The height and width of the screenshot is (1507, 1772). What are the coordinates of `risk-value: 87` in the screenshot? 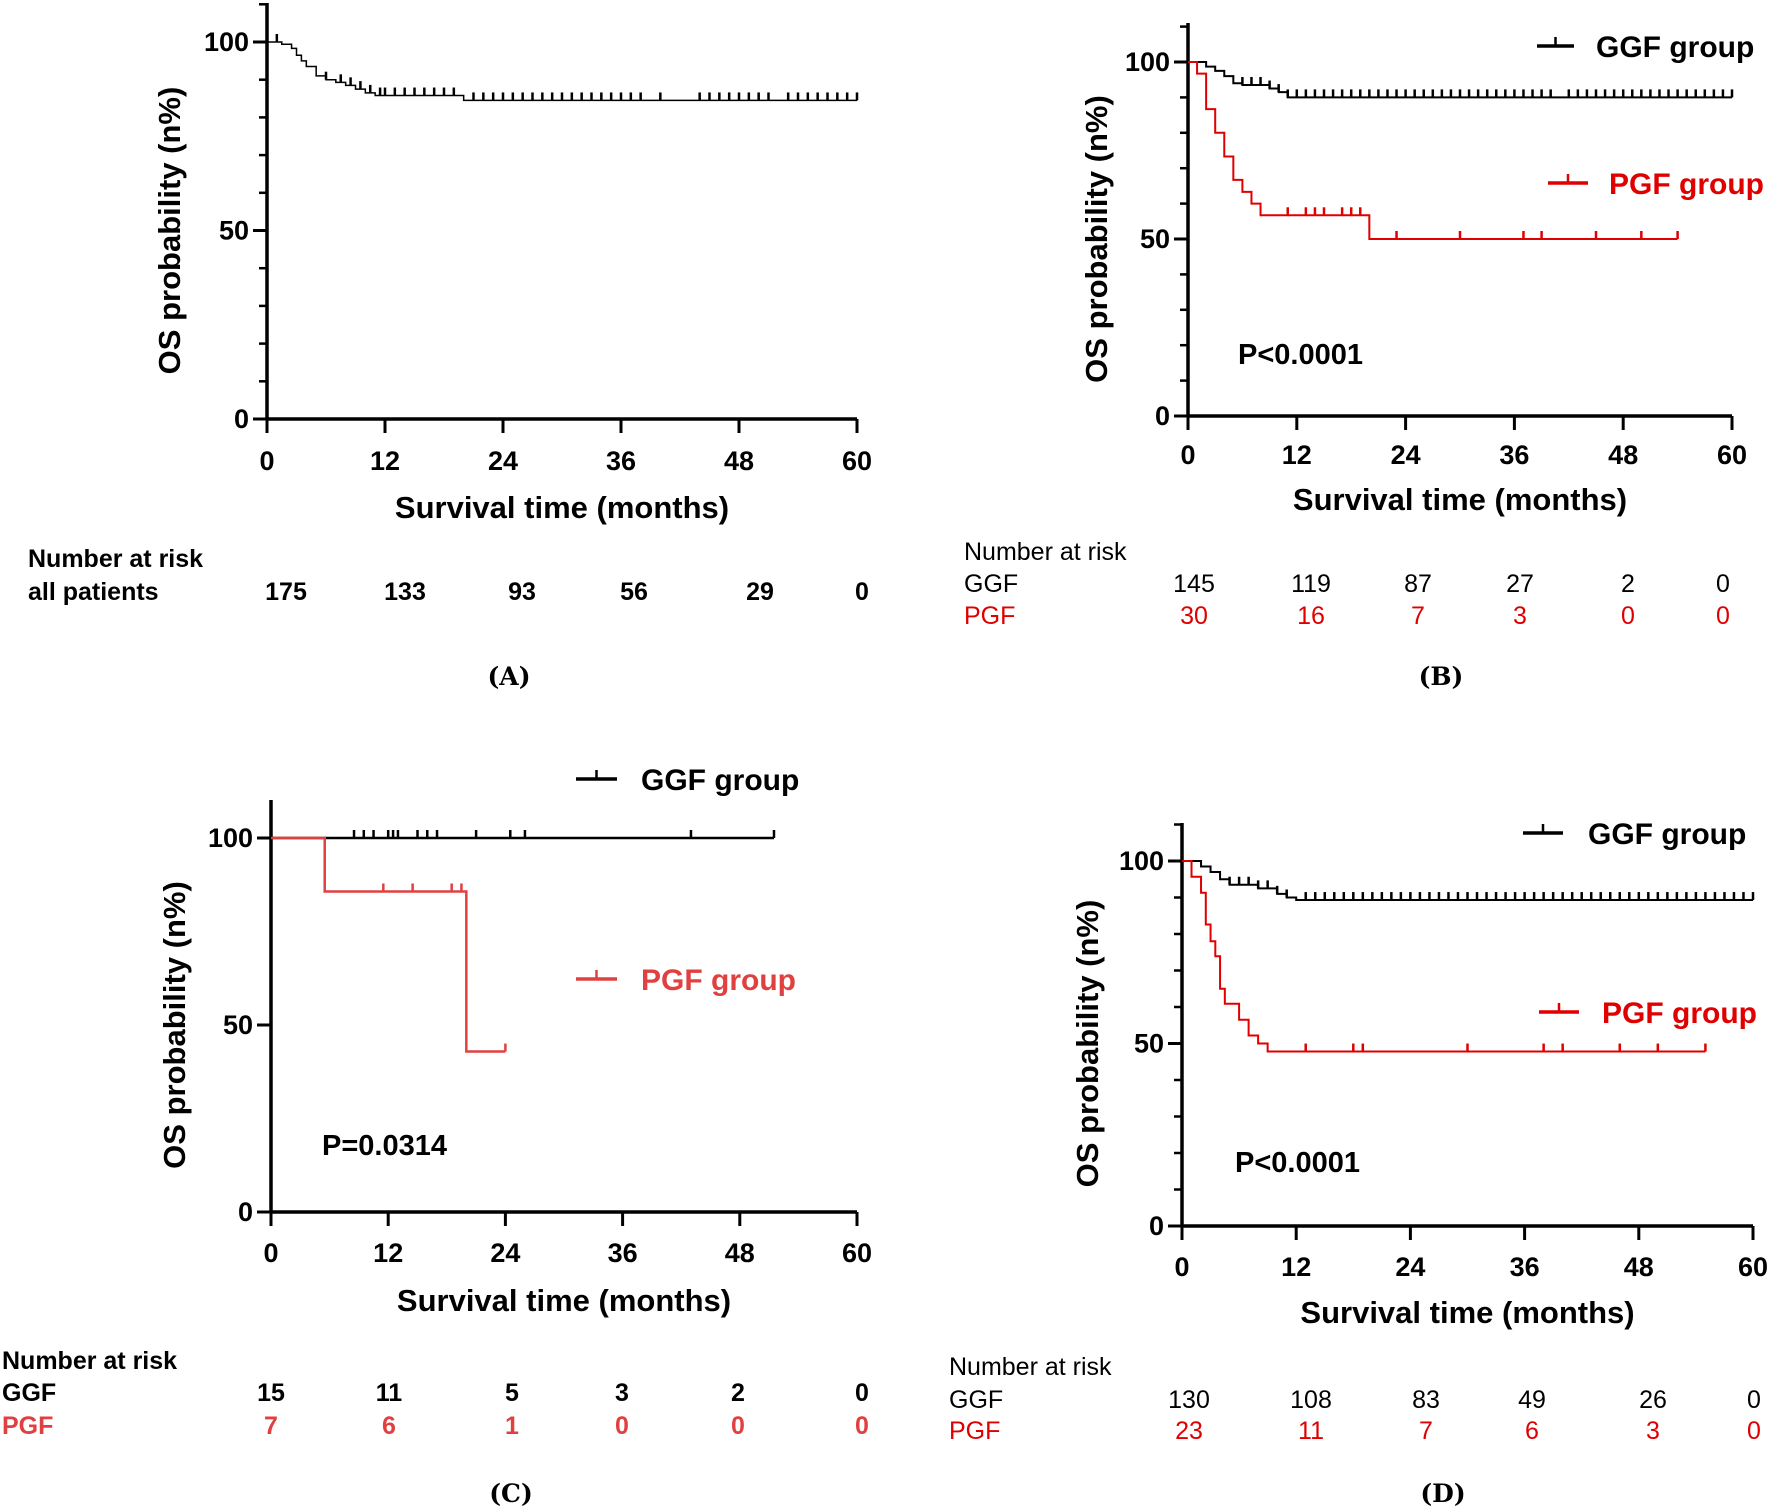 It's located at (1418, 584).